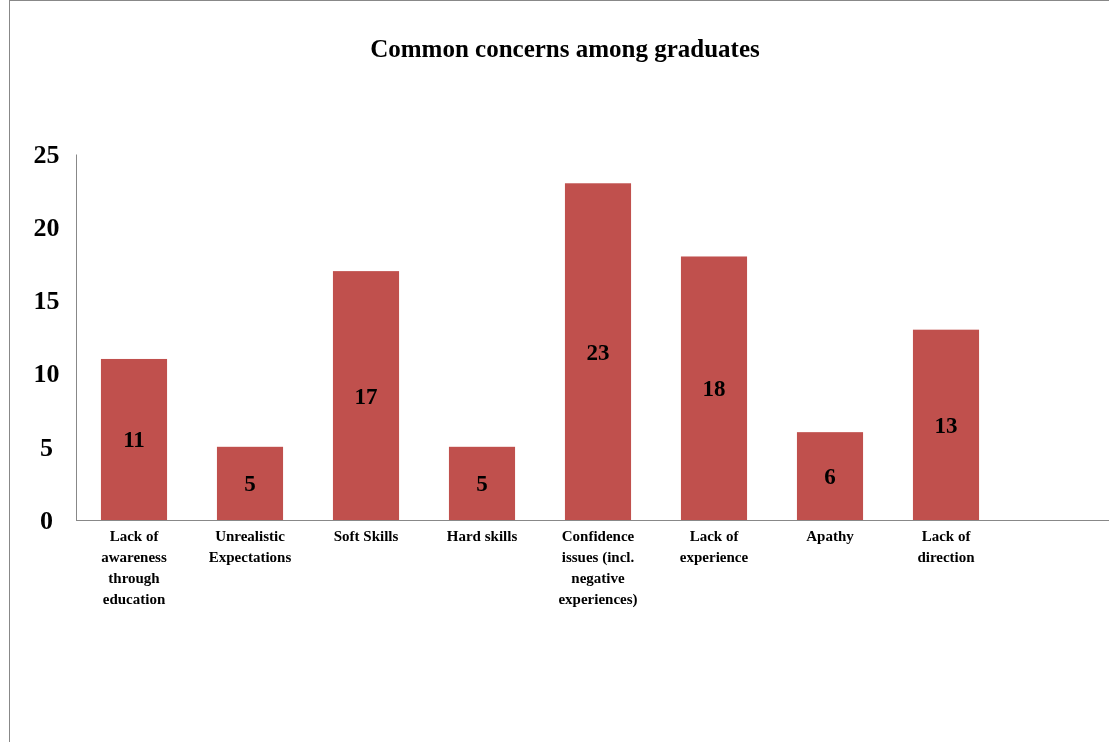 The image size is (1109, 742). What do you see at coordinates (366, 535) in the screenshot?
I see `x-tick-label: Soft Skills` at bounding box center [366, 535].